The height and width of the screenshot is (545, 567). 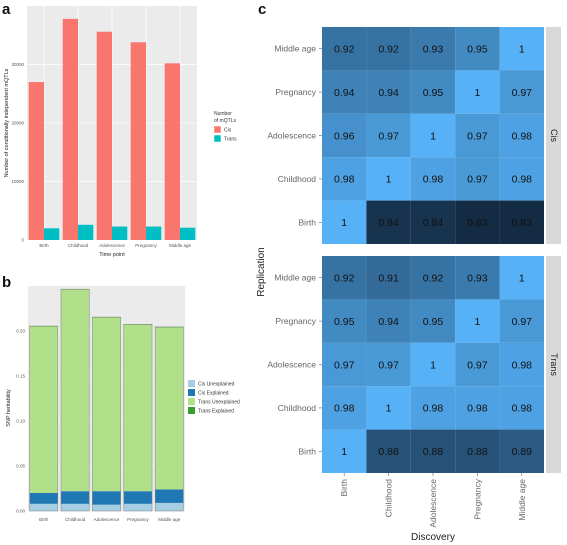 What do you see at coordinates (75, 400) in the screenshot?
I see `bar-outline-childhood` at bounding box center [75, 400].